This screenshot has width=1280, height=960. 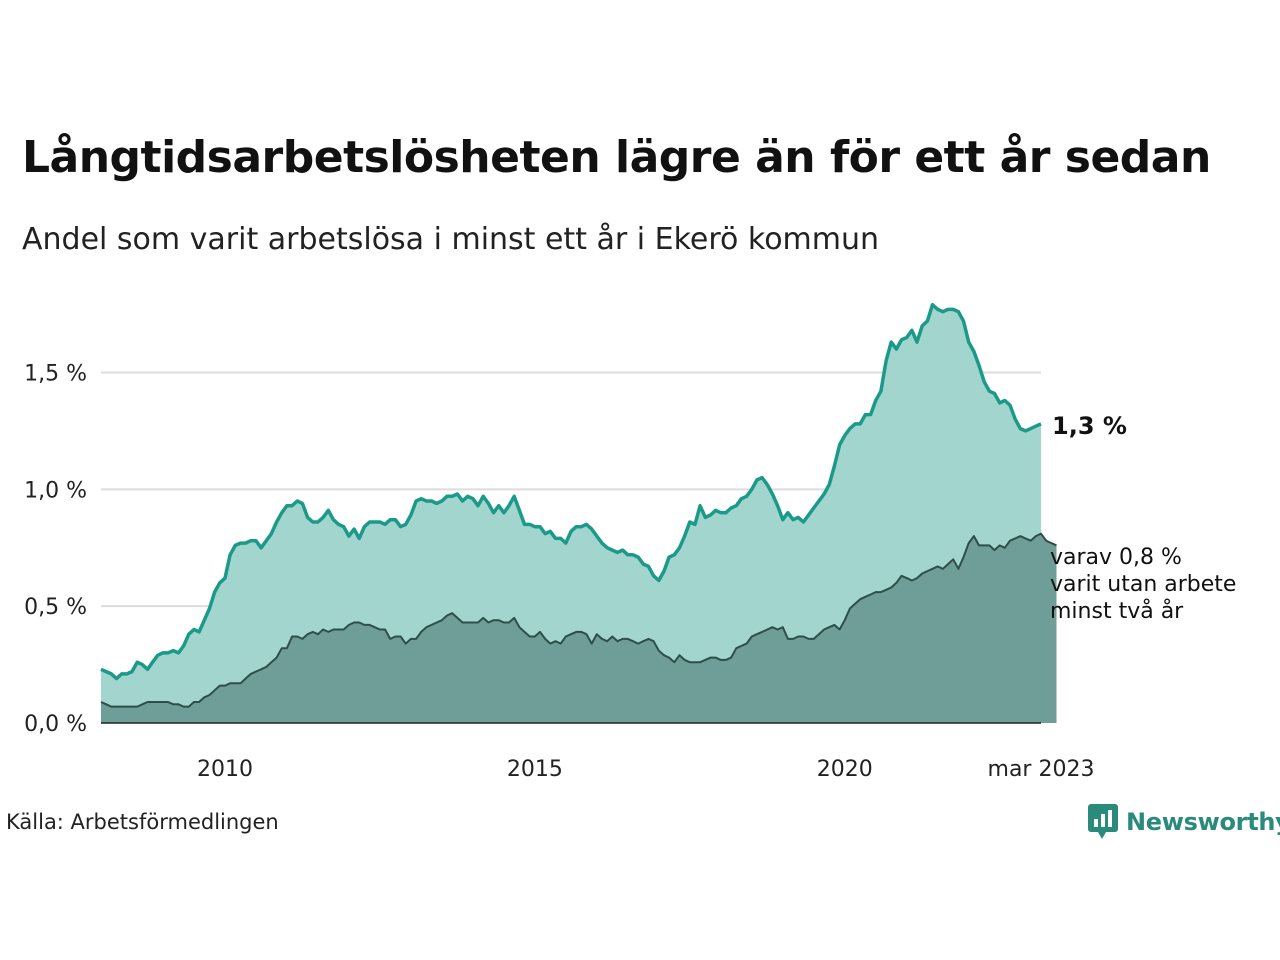 I want to click on newsworthy-logo: Newsworthy, so click(x=1184, y=822).